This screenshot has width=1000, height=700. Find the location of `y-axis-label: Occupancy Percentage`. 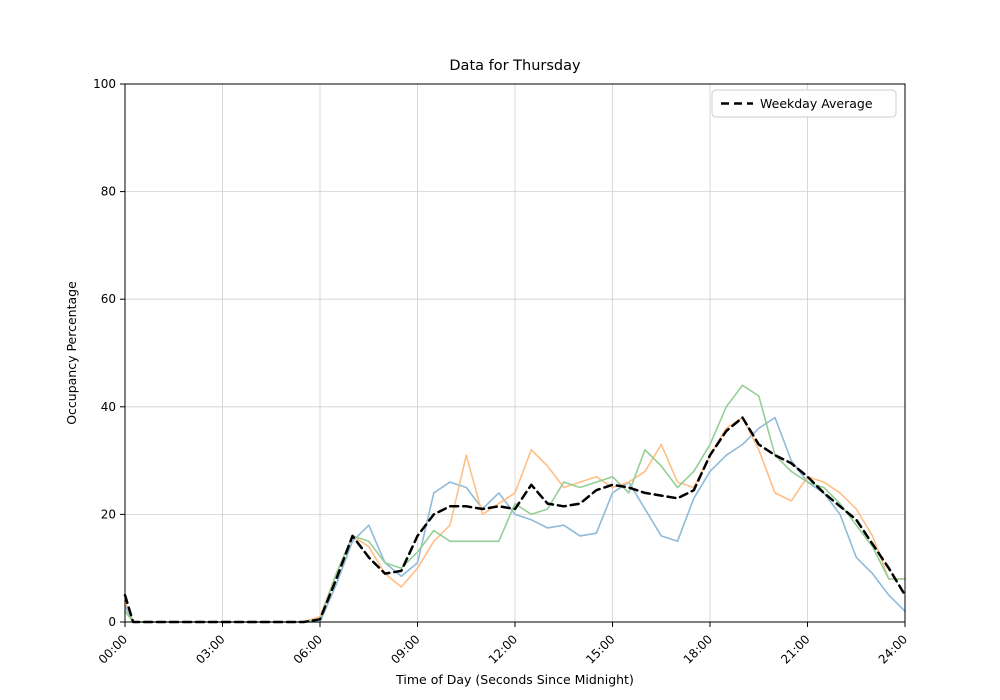

y-axis-label: Occupancy Percentage is located at coordinates (71, 353).